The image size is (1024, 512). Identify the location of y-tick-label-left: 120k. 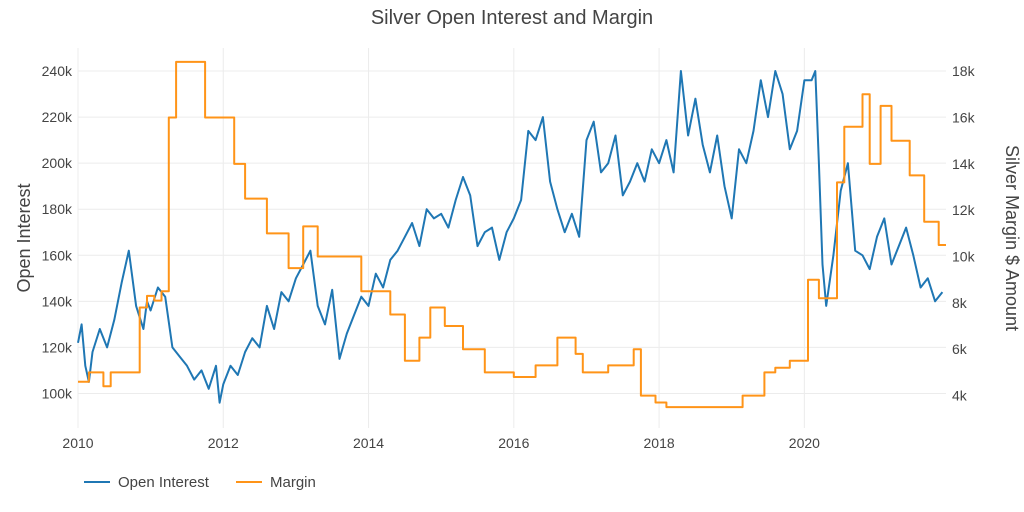
(57, 347).